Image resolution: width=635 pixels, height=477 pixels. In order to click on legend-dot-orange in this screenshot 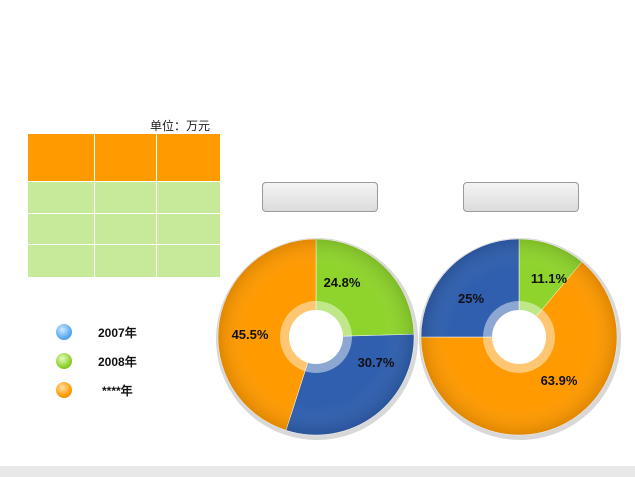, I will do `click(64, 390)`.